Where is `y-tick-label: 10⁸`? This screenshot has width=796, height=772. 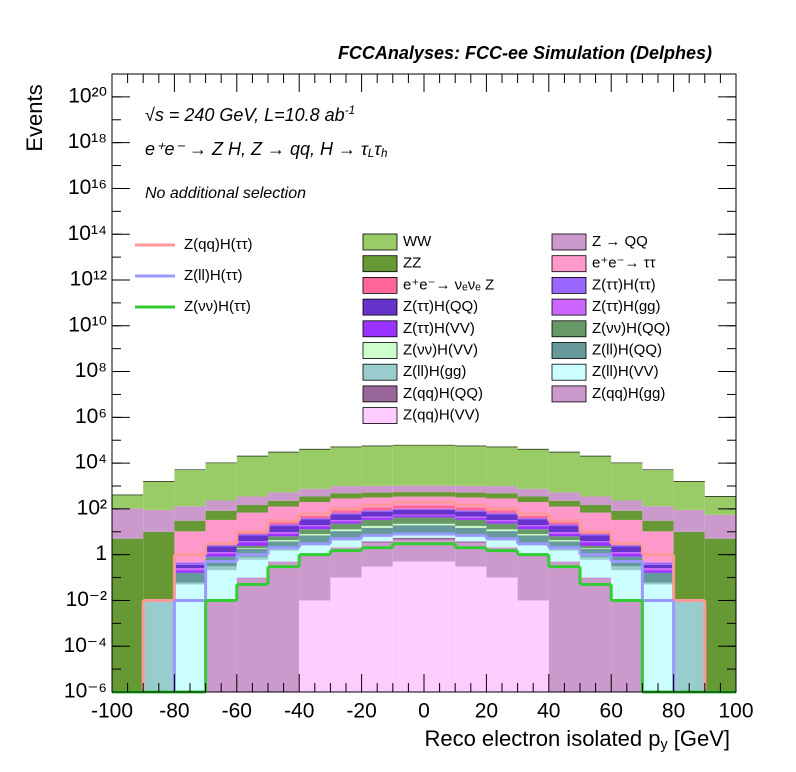
y-tick-label: 10⁸ is located at coordinates (91, 370).